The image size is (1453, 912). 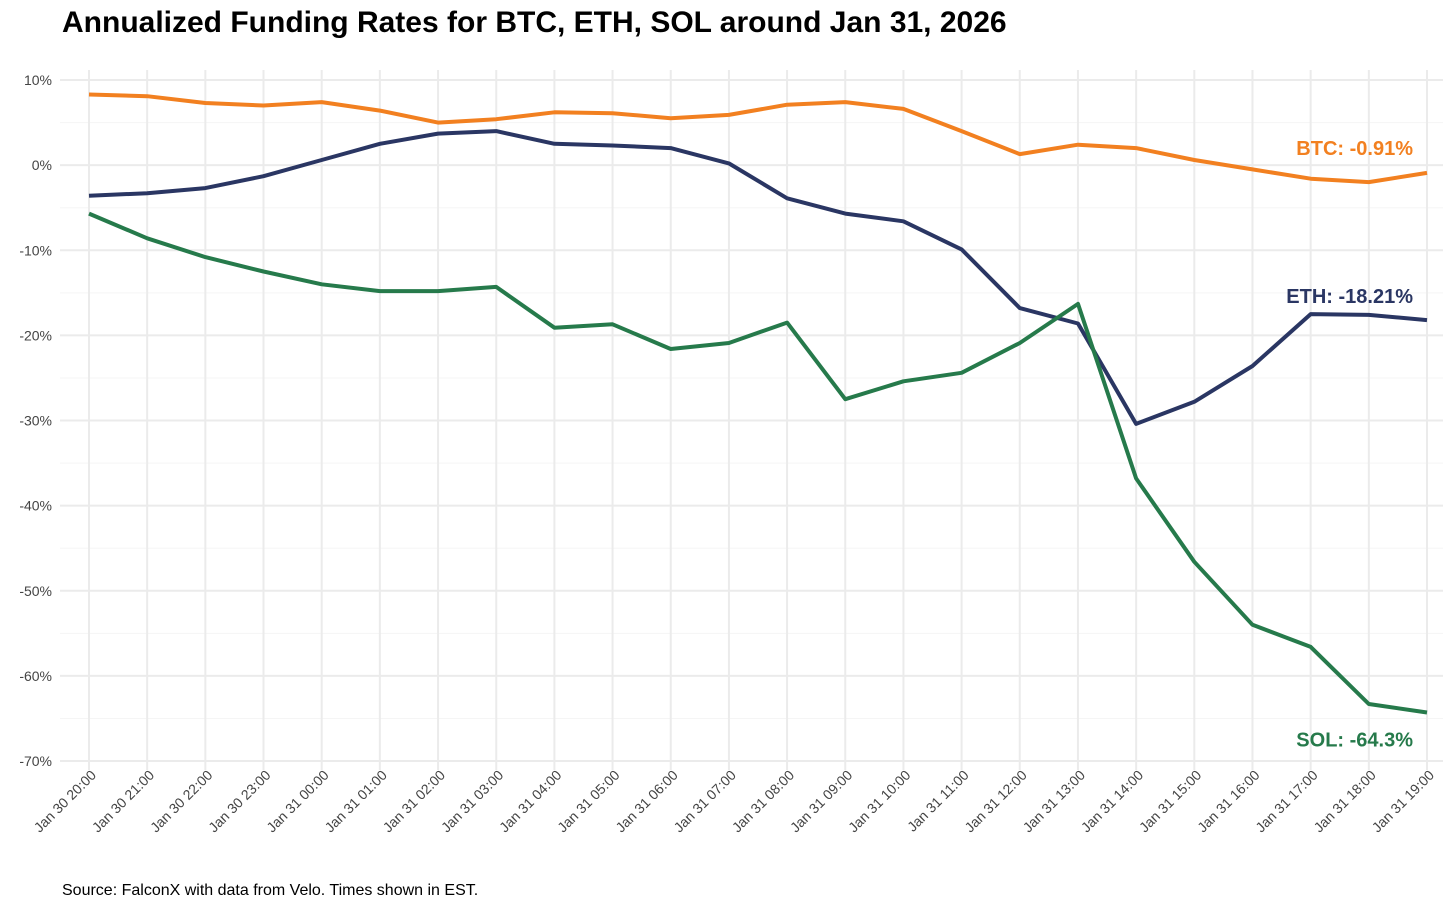 I want to click on x-tick-label: Jan 31 10:00, so click(x=879, y=801).